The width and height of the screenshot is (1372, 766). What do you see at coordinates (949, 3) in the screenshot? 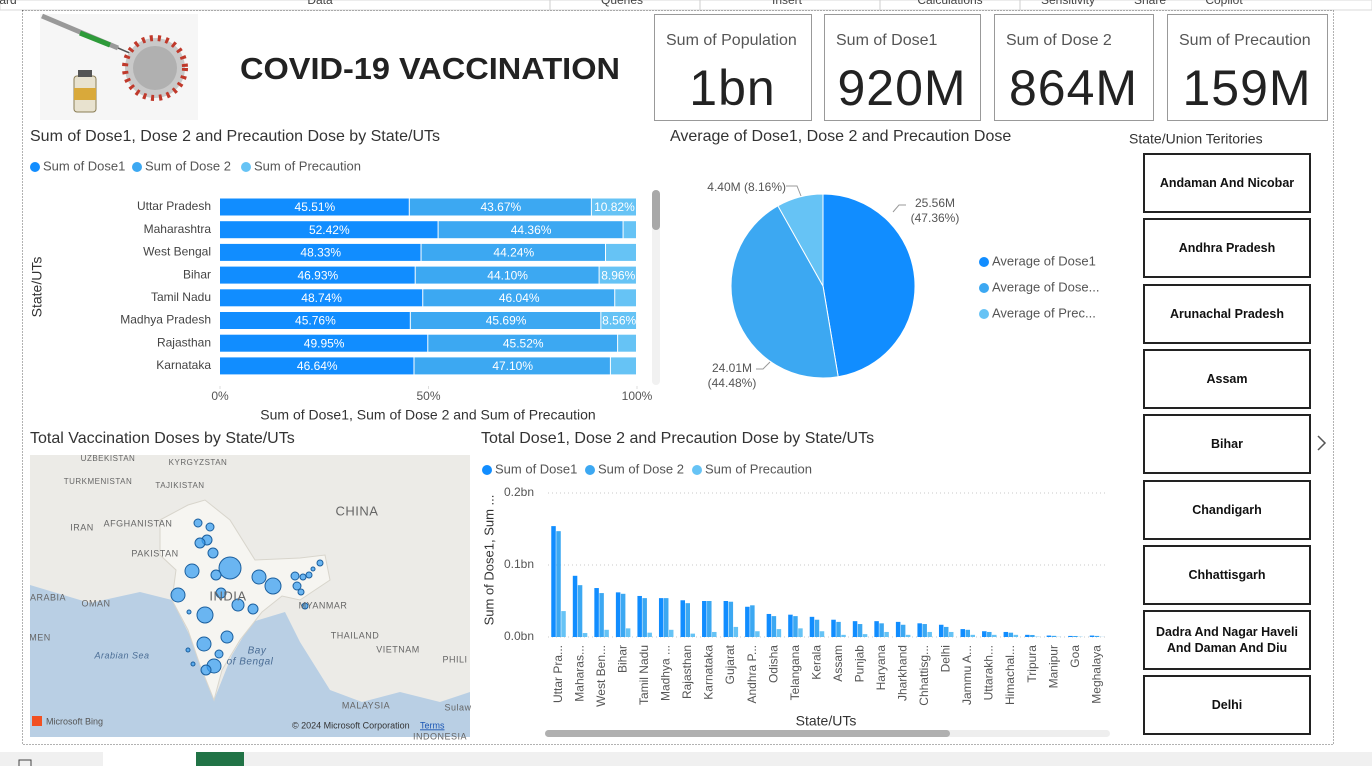
I see `ribbon-tab: Calculations` at bounding box center [949, 3].